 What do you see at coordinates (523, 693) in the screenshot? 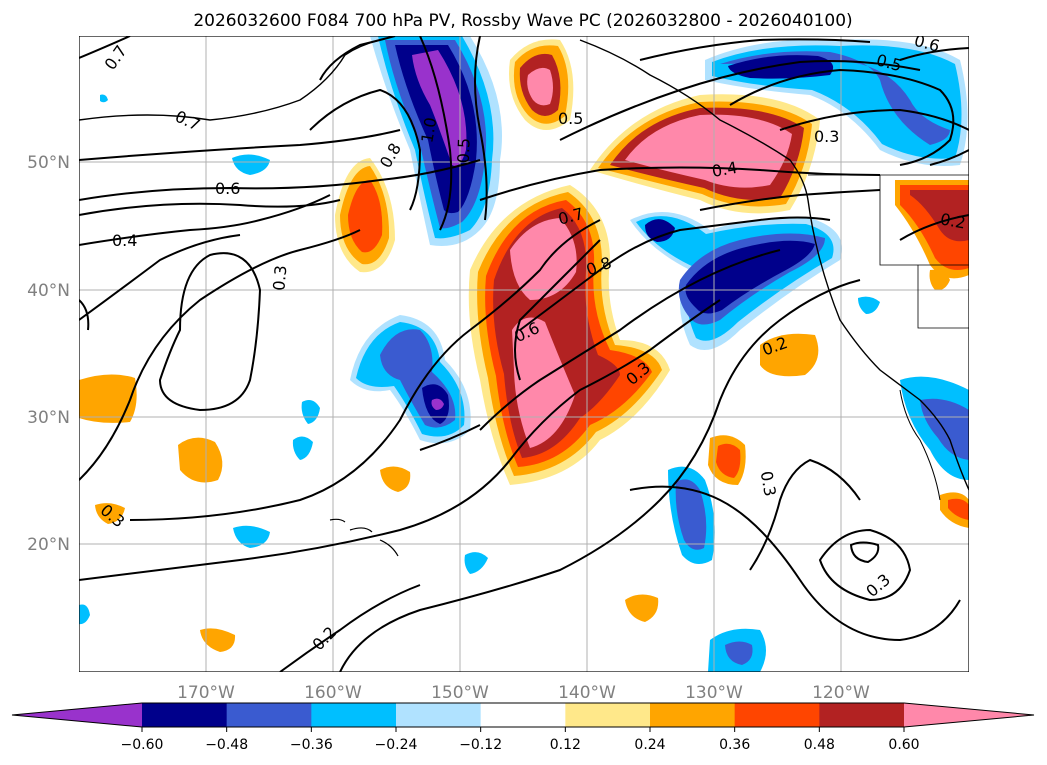
I see `longitude-labels: 170°W 160°W 150°W 140°W 130°W 120°W` at bounding box center [523, 693].